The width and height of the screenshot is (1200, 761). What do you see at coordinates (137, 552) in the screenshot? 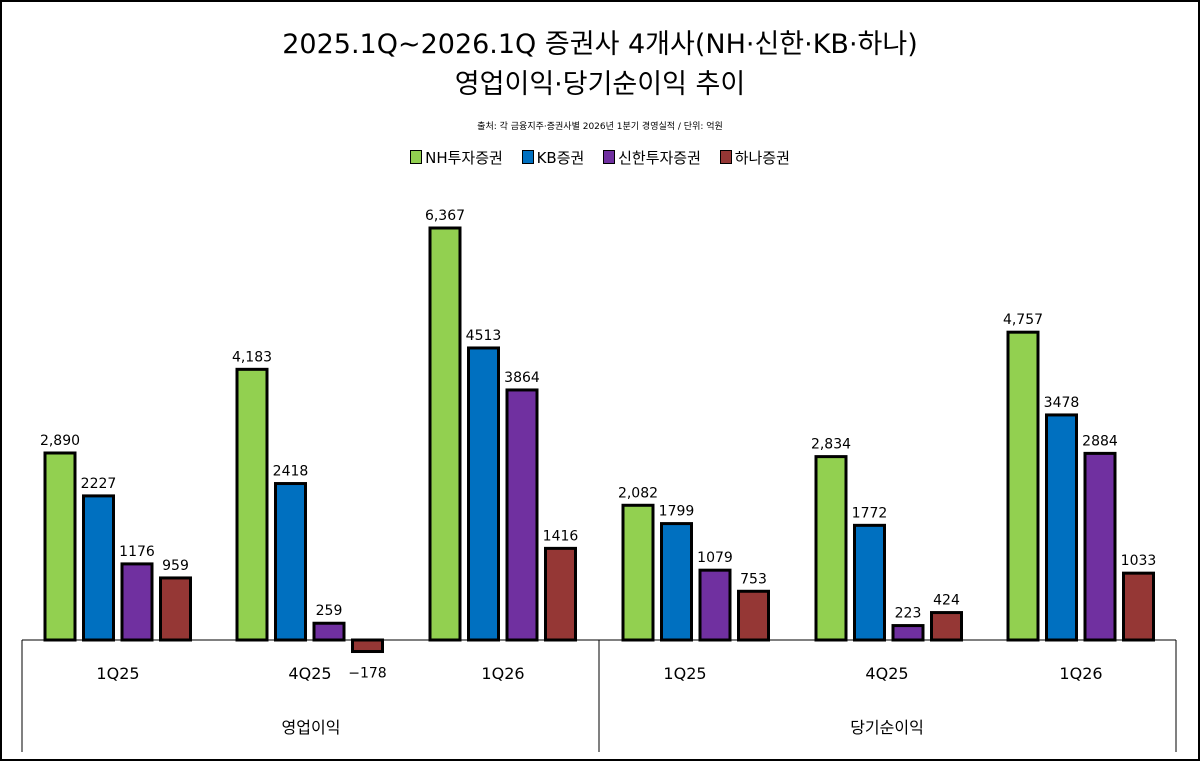
I see `data-label: 1176` at bounding box center [137, 552].